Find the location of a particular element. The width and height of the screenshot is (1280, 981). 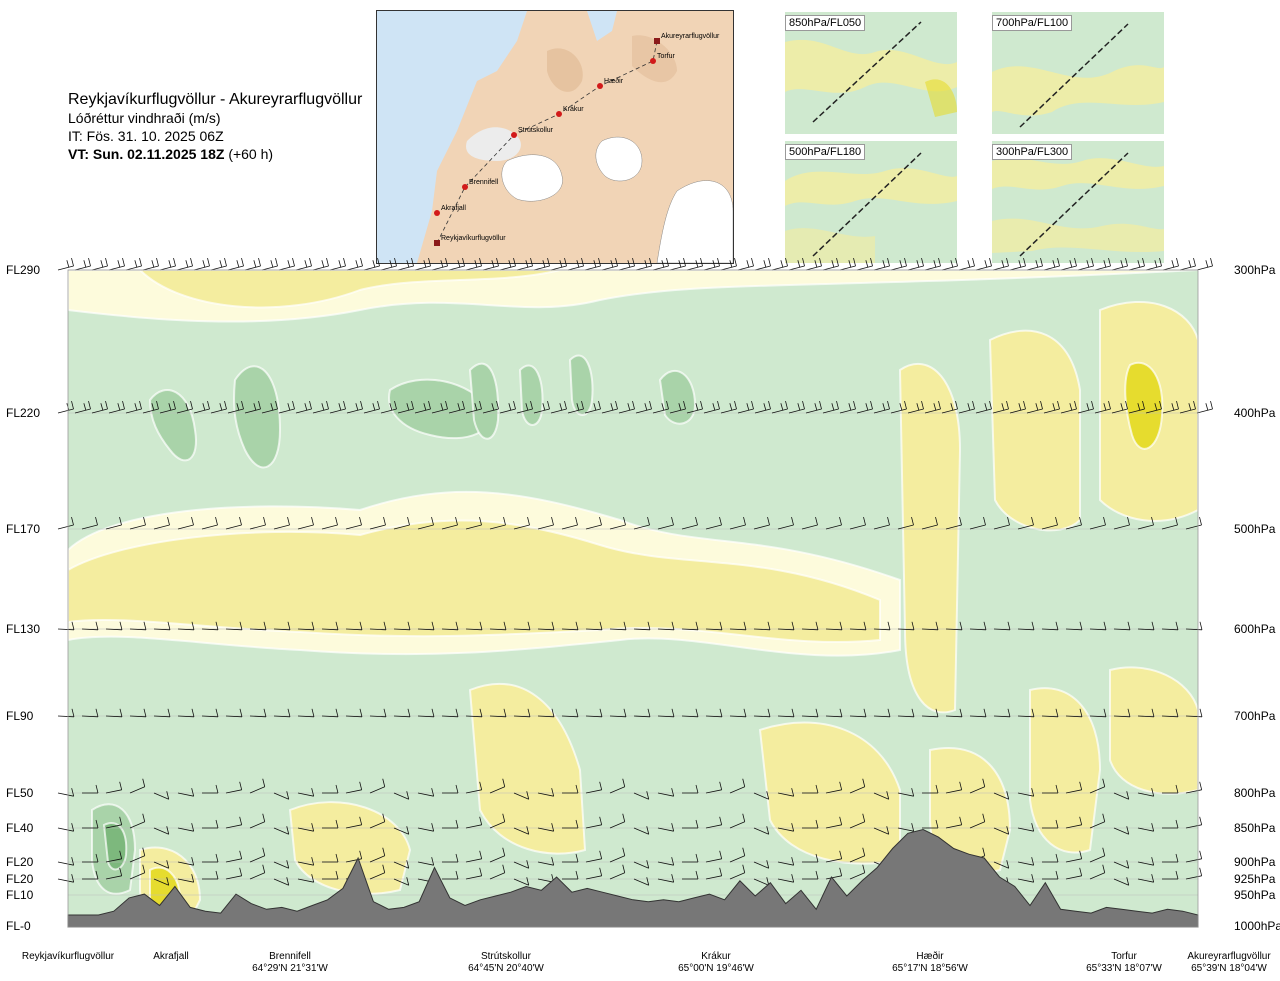

map-point-label: Hæðir is located at coordinates (614, 81).